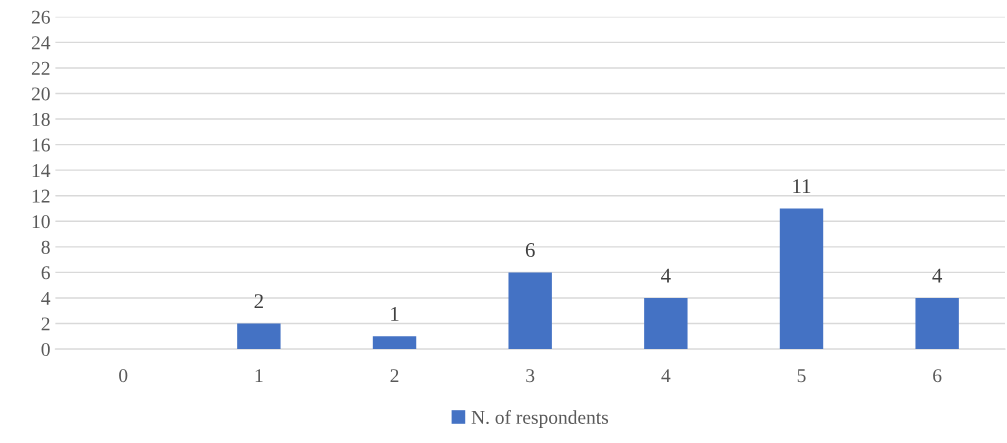  Describe the element at coordinates (937, 376) in the screenshot. I see `x-tick-label: 6` at that location.